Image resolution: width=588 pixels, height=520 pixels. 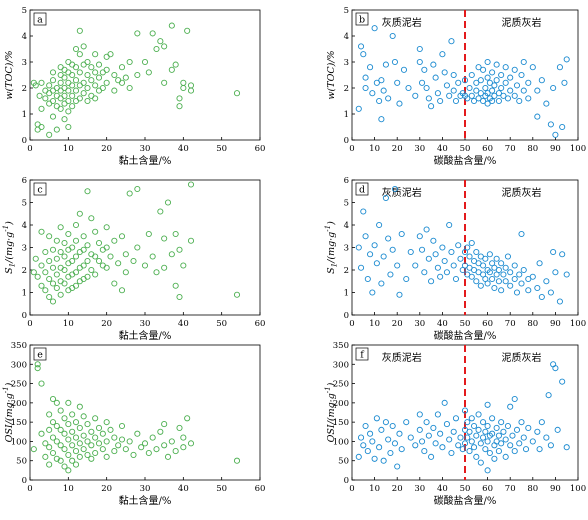 I want to click on y-axis-title: OSI/(mg·g-1), so click(x=330, y=412).